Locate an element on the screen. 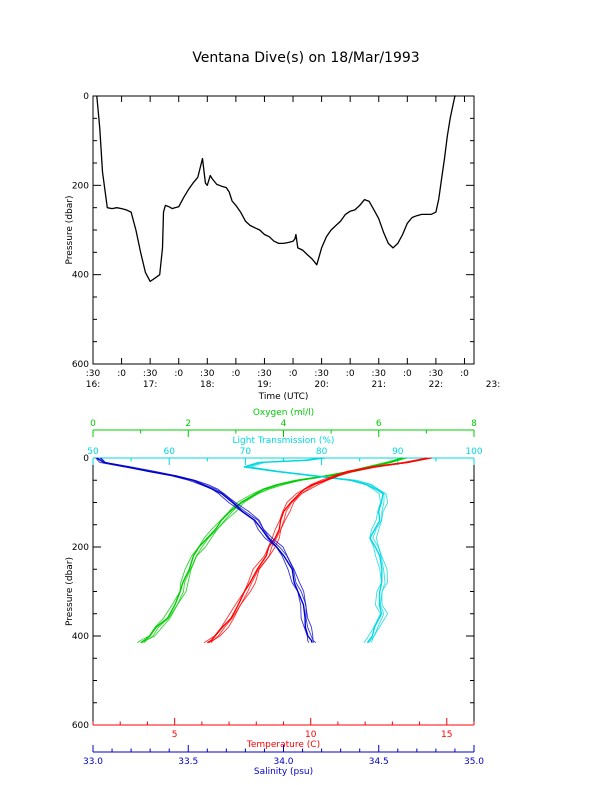 This screenshot has width=612, height=785. x-hour-label: 21: is located at coordinates (379, 385).